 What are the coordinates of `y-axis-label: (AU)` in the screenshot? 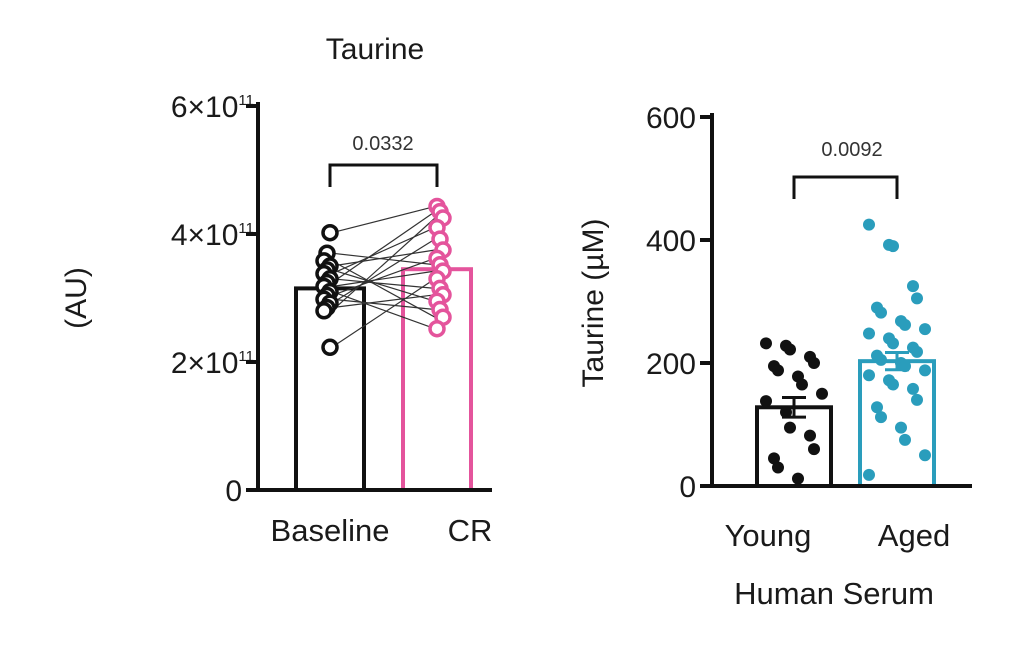 It's located at (76, 298).